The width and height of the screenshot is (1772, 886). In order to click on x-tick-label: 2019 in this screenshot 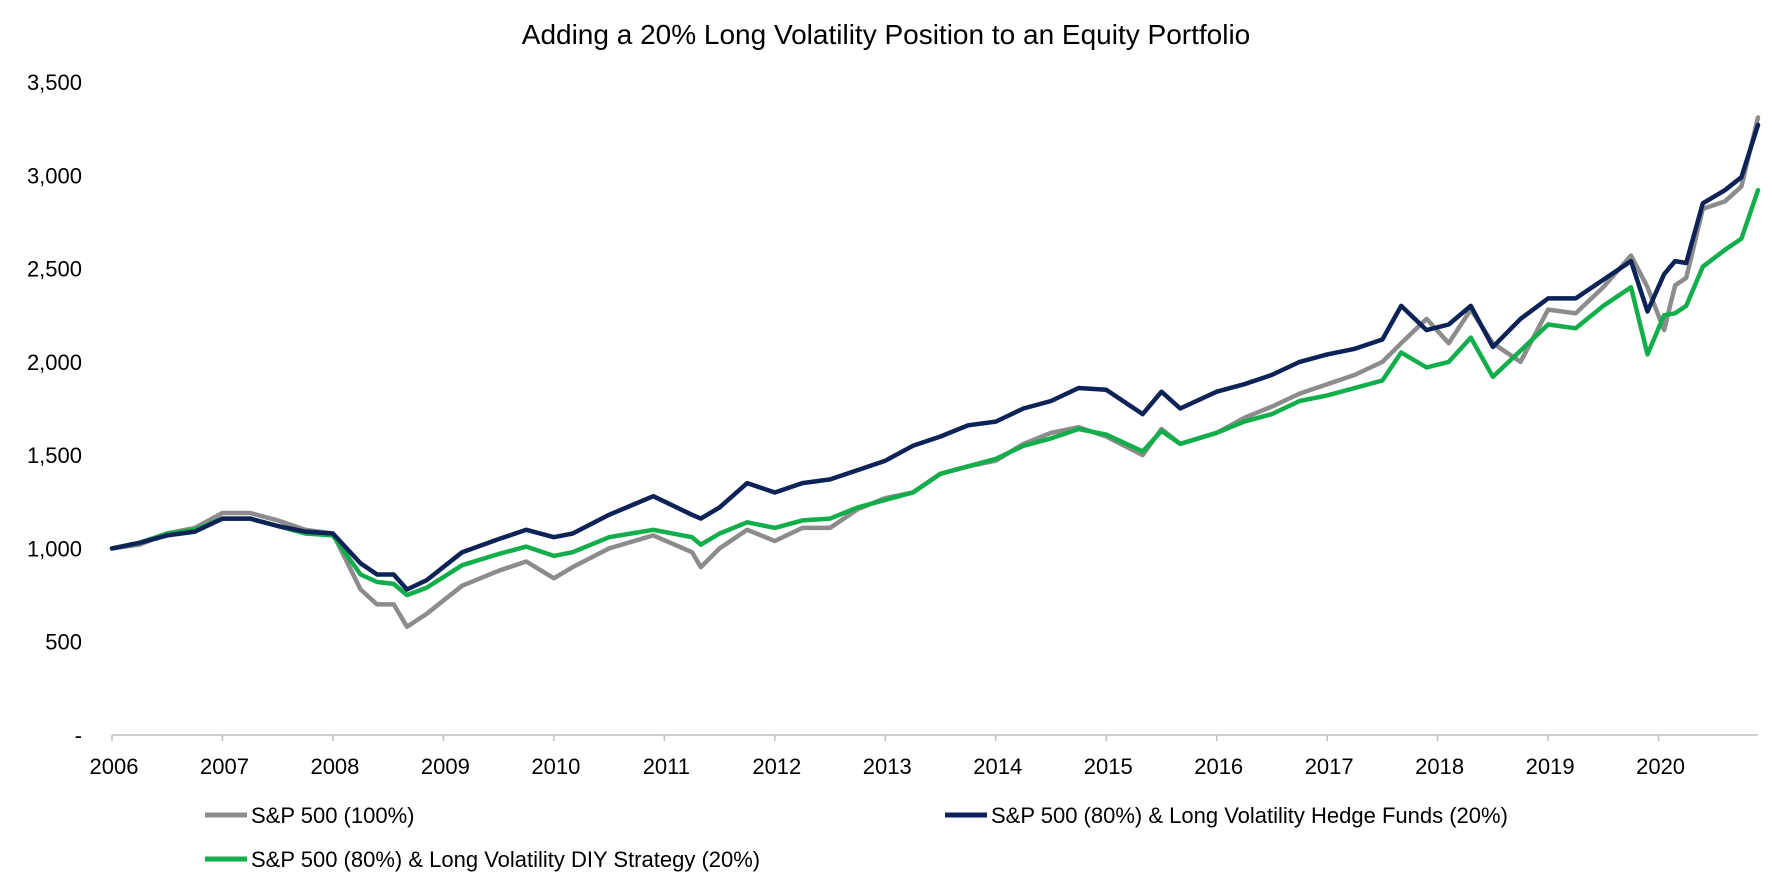, I will do `click(1550, 766)`.